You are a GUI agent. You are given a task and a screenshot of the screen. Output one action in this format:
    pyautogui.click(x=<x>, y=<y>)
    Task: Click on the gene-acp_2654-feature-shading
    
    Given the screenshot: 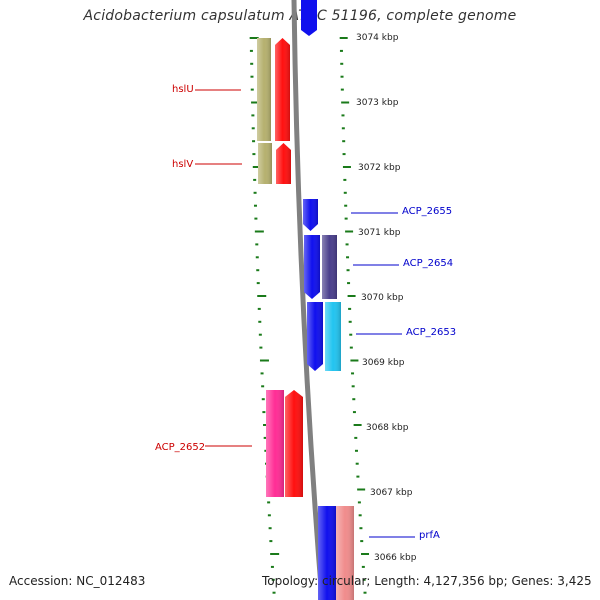 What is the action you would take?
    pyautogui.click(x=329, y=267)
    